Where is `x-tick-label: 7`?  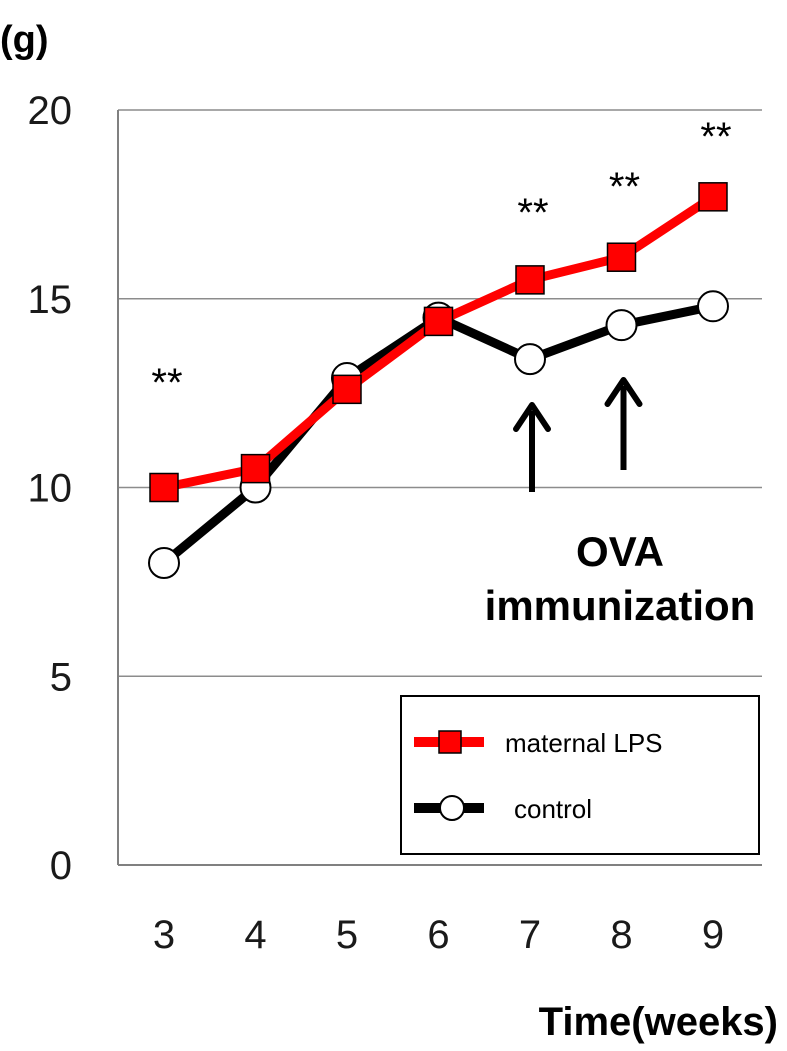 x-tick-label: 7 is located at coordinates (530, 935).